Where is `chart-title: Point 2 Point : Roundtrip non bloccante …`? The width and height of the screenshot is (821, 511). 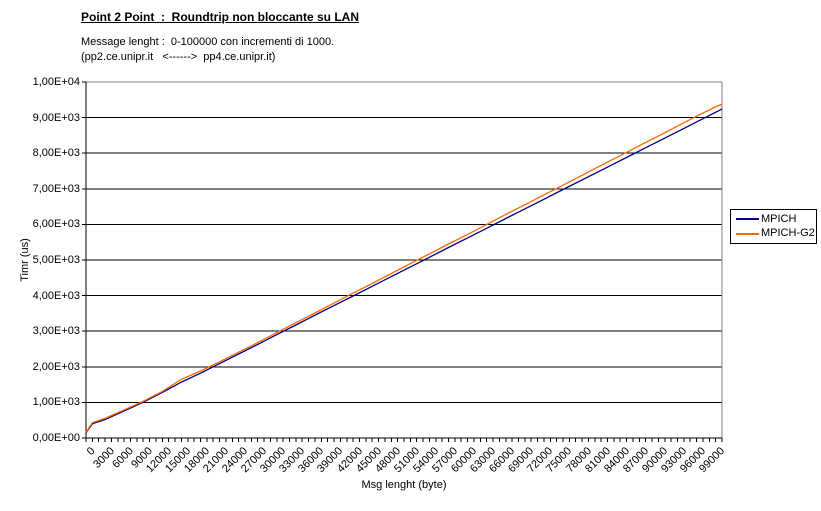 chart-title: Point 2 Point : Roundtrip non bloccante … is located at coordinates (220, 17).